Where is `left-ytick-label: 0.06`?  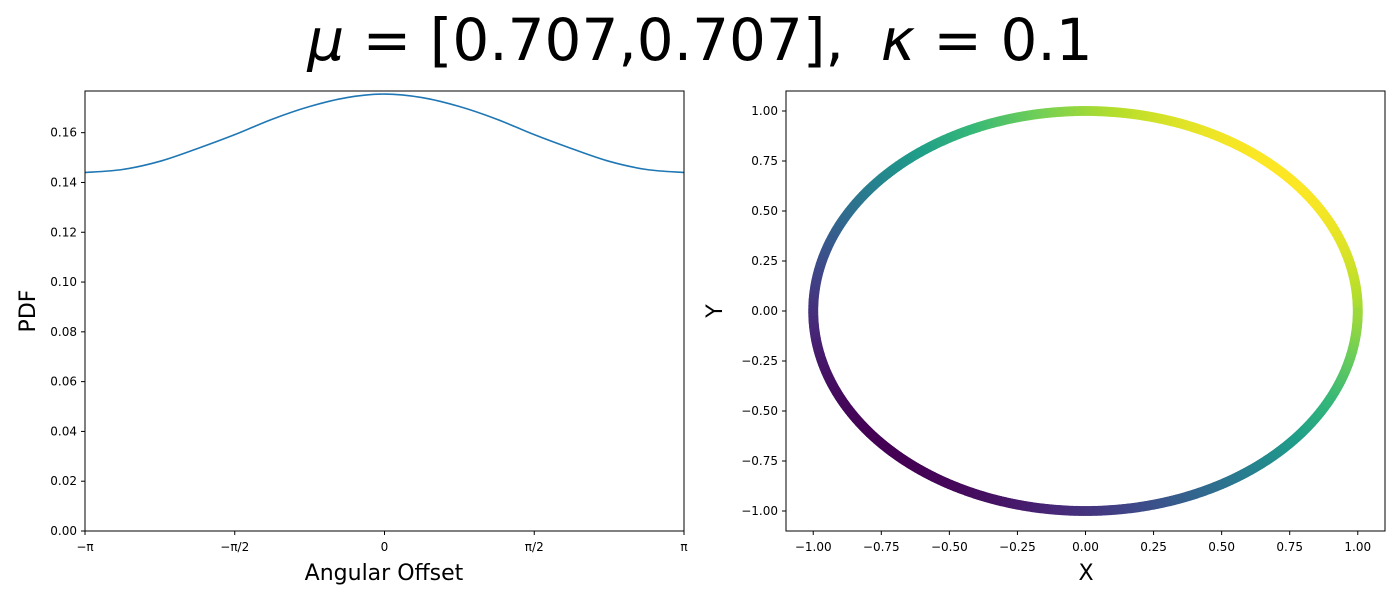
left-ytick-label: 0.06 is located at coordinates (63, 382).